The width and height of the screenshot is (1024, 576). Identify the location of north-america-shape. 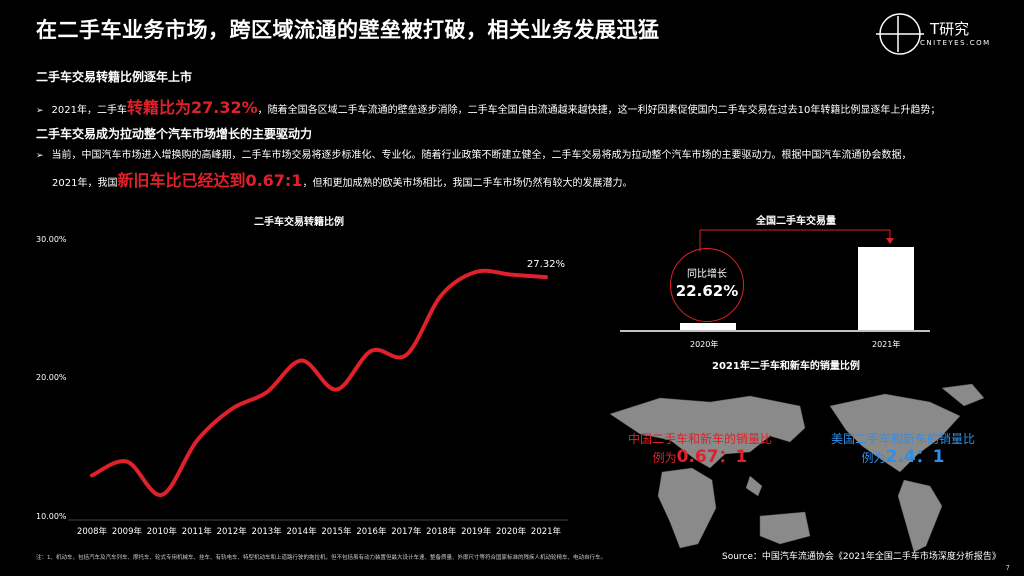
(895, 433).